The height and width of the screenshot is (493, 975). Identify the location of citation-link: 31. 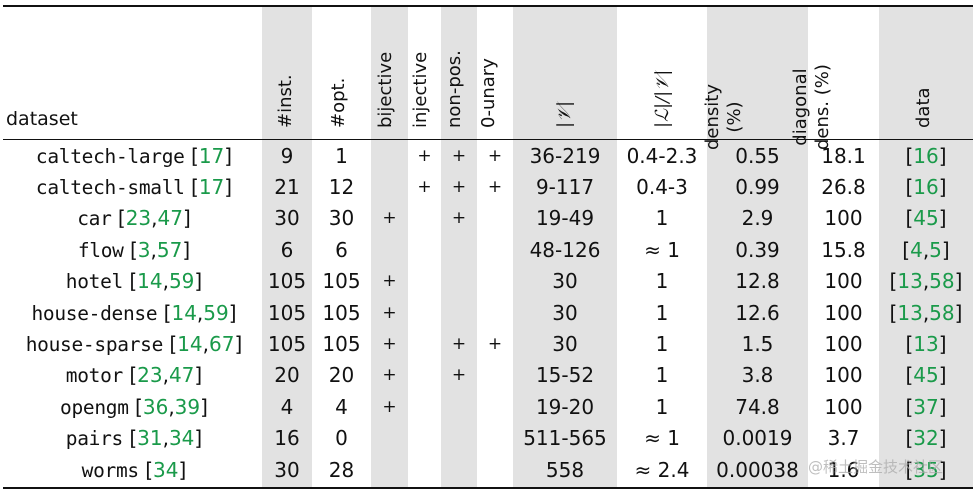
(150, 438).